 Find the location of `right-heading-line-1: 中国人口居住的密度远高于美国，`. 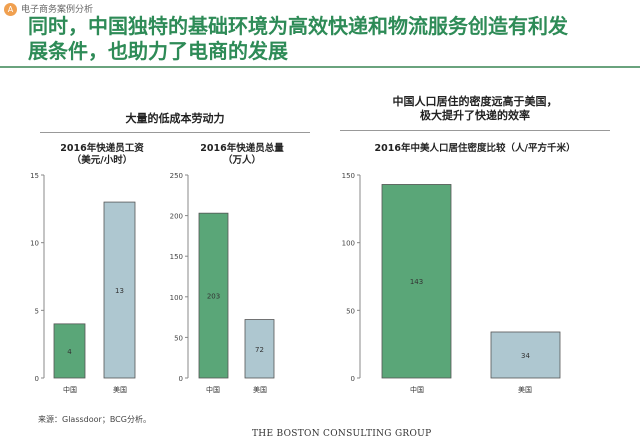

right-heading-line-1: 中国人口居住的密度远高于美国， is located at coordinates (475, 101).